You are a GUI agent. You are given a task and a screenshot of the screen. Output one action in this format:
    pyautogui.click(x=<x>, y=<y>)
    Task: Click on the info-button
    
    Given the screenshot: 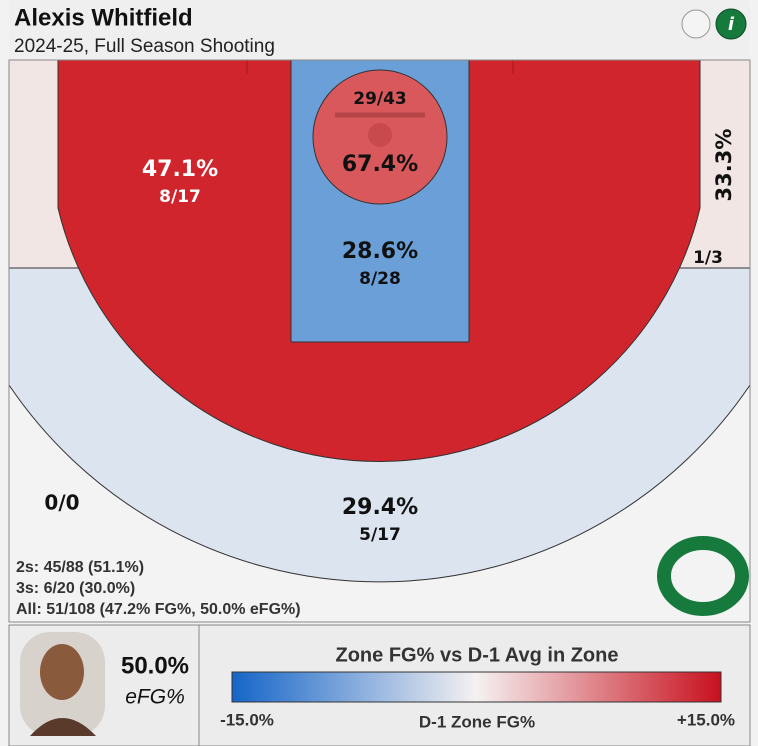 What is the action you would take?
    pyautogui.click(x=731, y=24)
    